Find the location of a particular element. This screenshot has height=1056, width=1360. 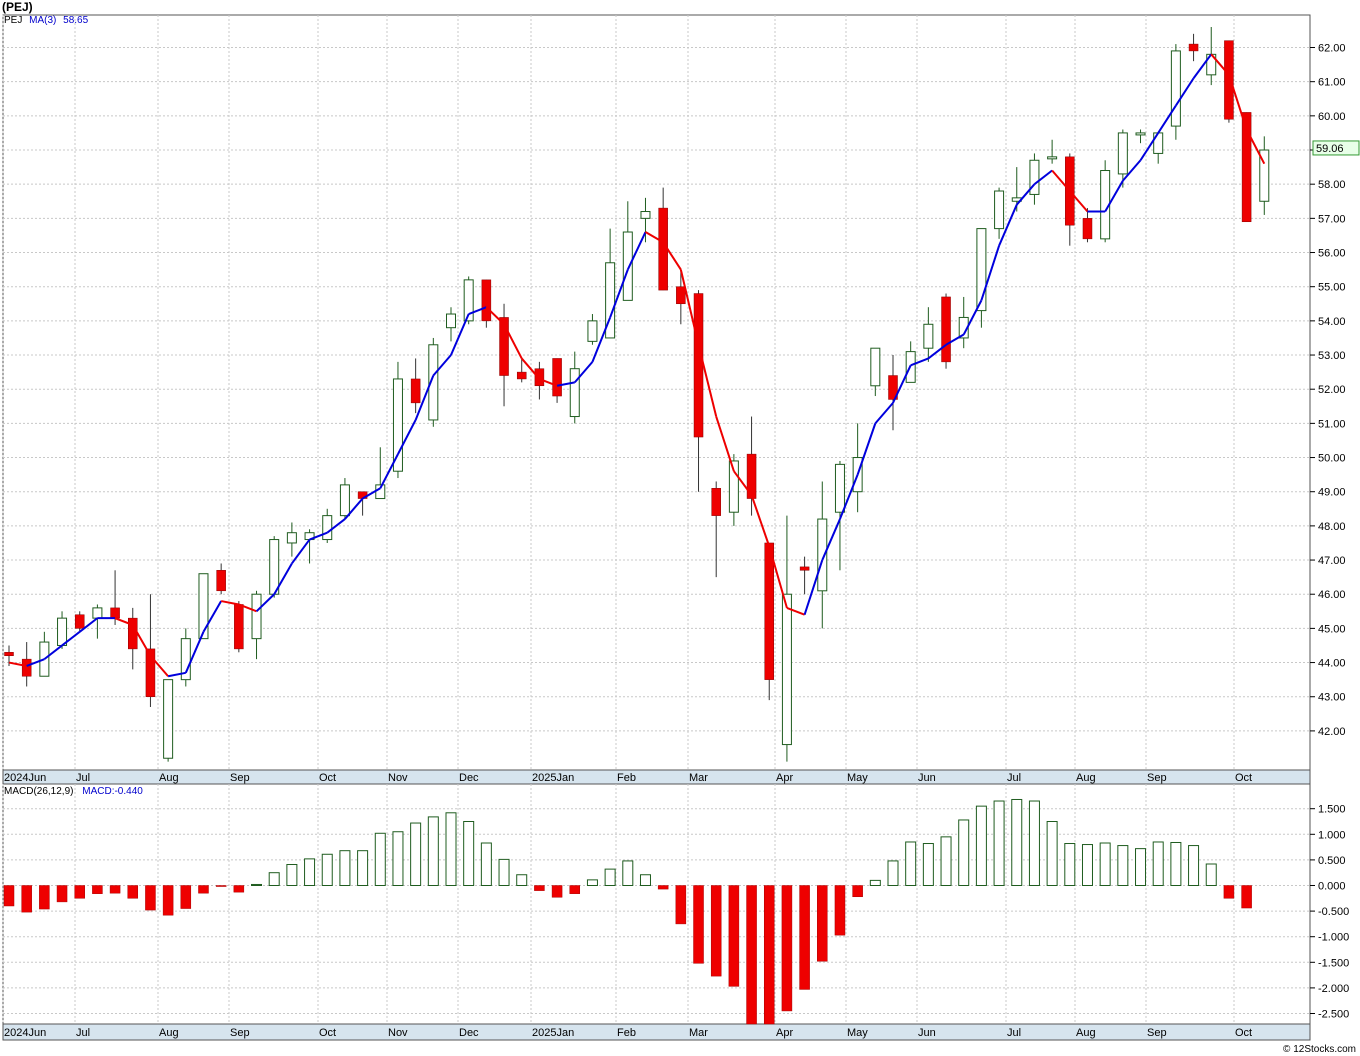

price-y-tick-label: 48.00 is located at coordinates (1332, 527).